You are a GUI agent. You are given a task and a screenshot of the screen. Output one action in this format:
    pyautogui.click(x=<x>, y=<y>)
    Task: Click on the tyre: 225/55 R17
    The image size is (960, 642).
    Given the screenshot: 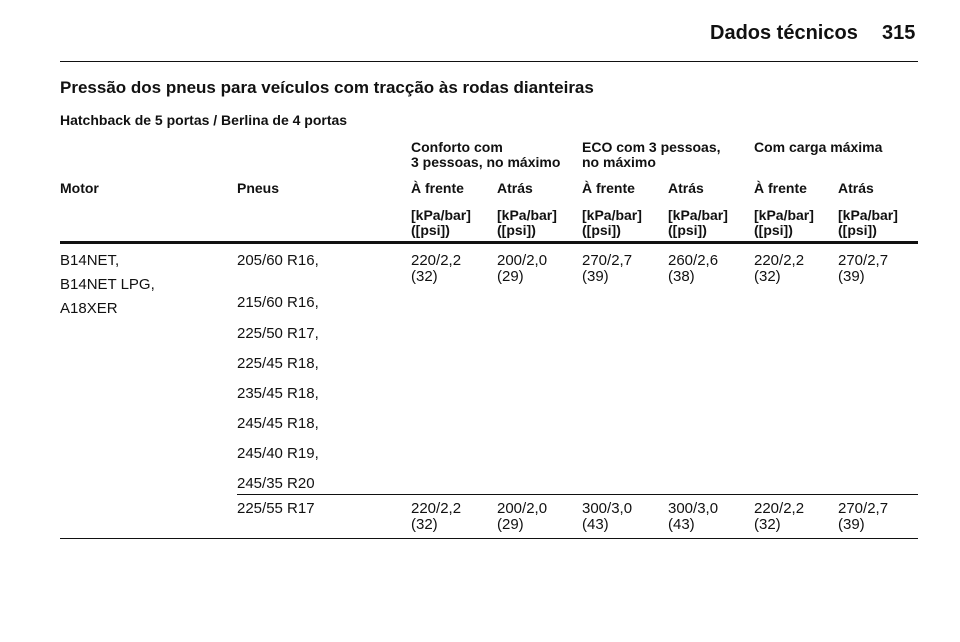 What is the action you would take?
    pyautogui.click(x=276, y=508)
    